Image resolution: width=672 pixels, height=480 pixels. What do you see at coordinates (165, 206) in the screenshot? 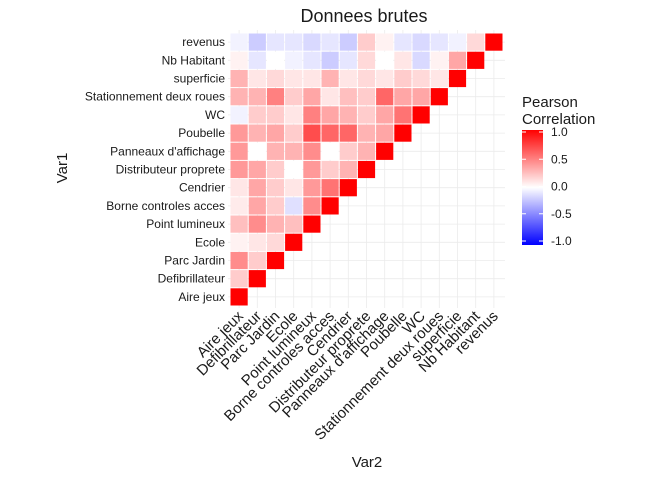
I see `y-tick-label: Borne controles acces` at bounding box center [165, 206].